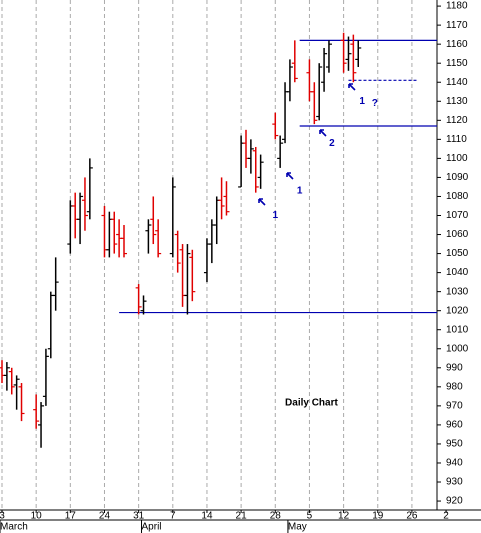 The height and width of the screenshot is (533, 481). What do you see at coordinates (457, 310) in the screenshot?
I see `y-tick-label: 1020` at bounding box center [457, 310].